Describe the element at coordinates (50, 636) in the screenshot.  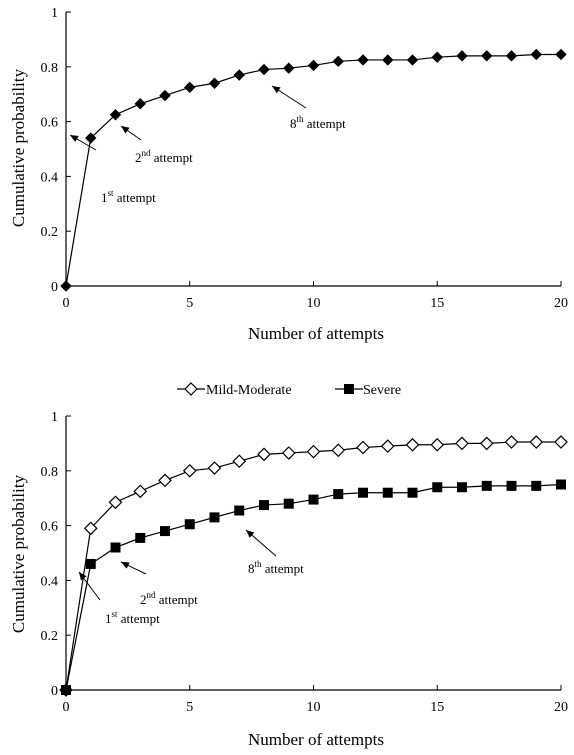
I see `y-tick-label: 0.2` at that location.